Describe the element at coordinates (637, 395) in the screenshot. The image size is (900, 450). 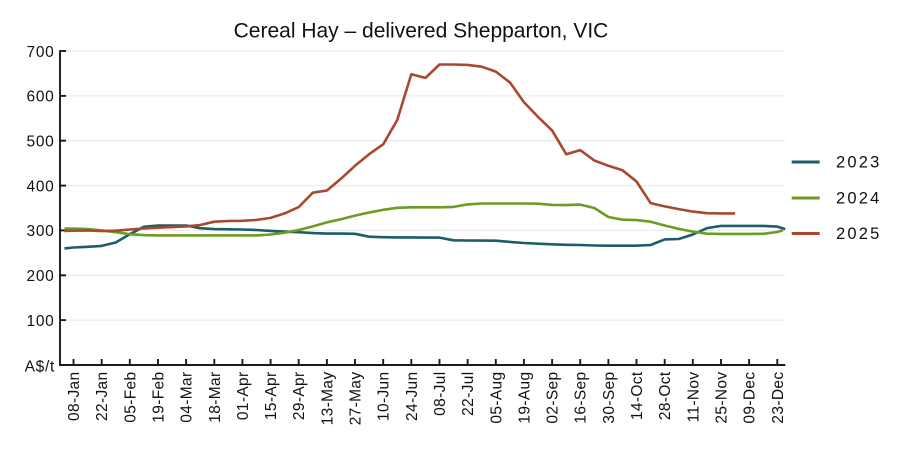
I see `svg-text: 14-Oct` at that location.